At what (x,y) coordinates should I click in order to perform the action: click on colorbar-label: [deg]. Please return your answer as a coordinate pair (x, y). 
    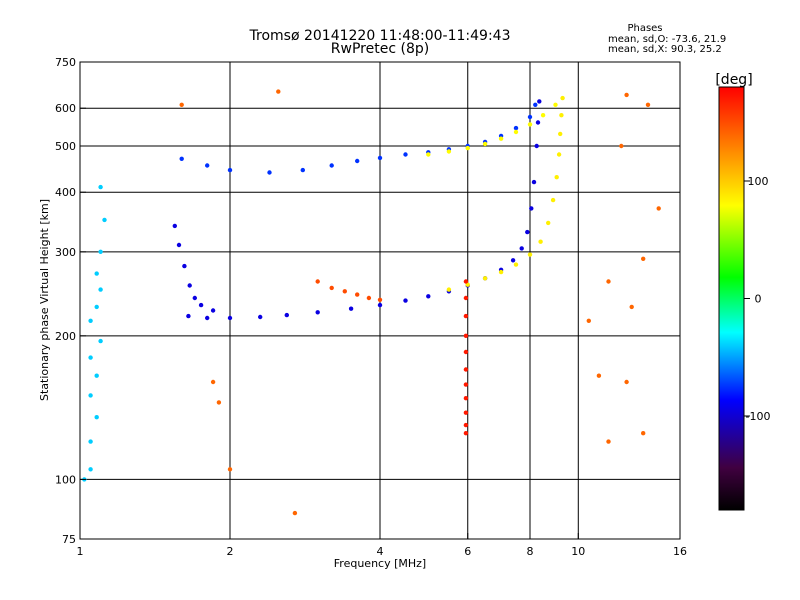
    Looking at the image, I should click on (733, 80).